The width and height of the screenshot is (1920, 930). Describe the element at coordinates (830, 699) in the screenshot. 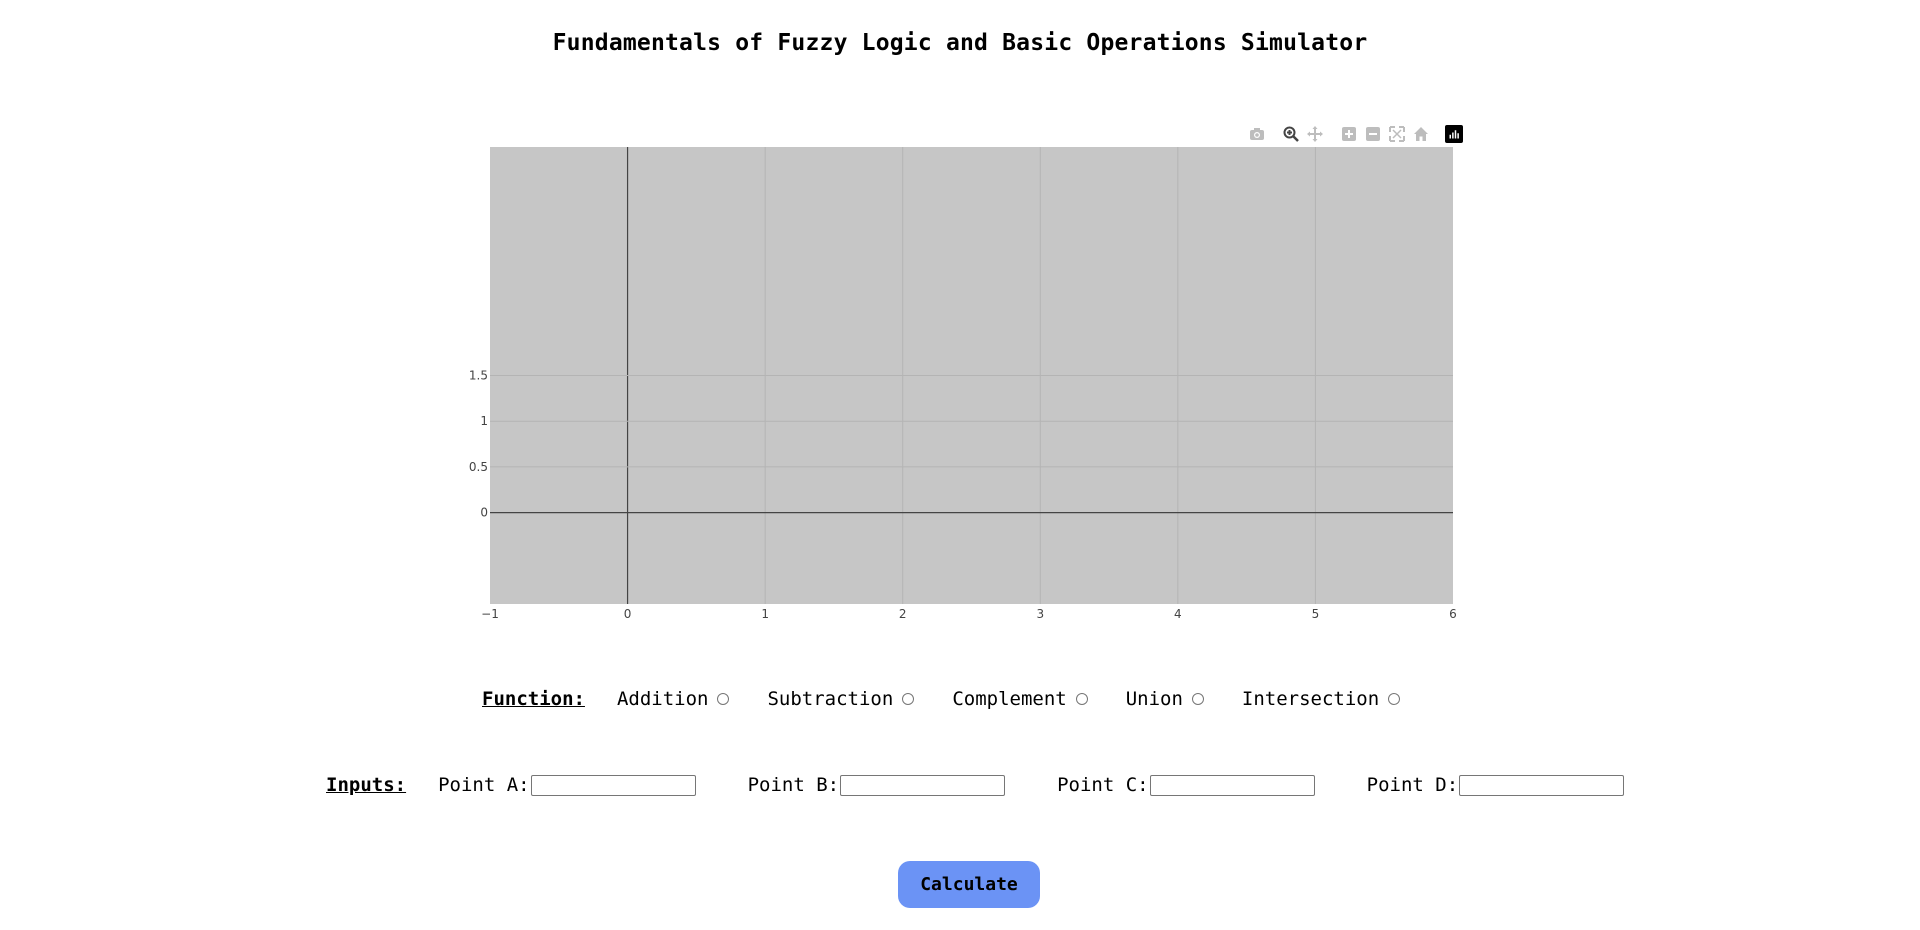

I see `radio-label-subtraction: Subtraction` at that location.